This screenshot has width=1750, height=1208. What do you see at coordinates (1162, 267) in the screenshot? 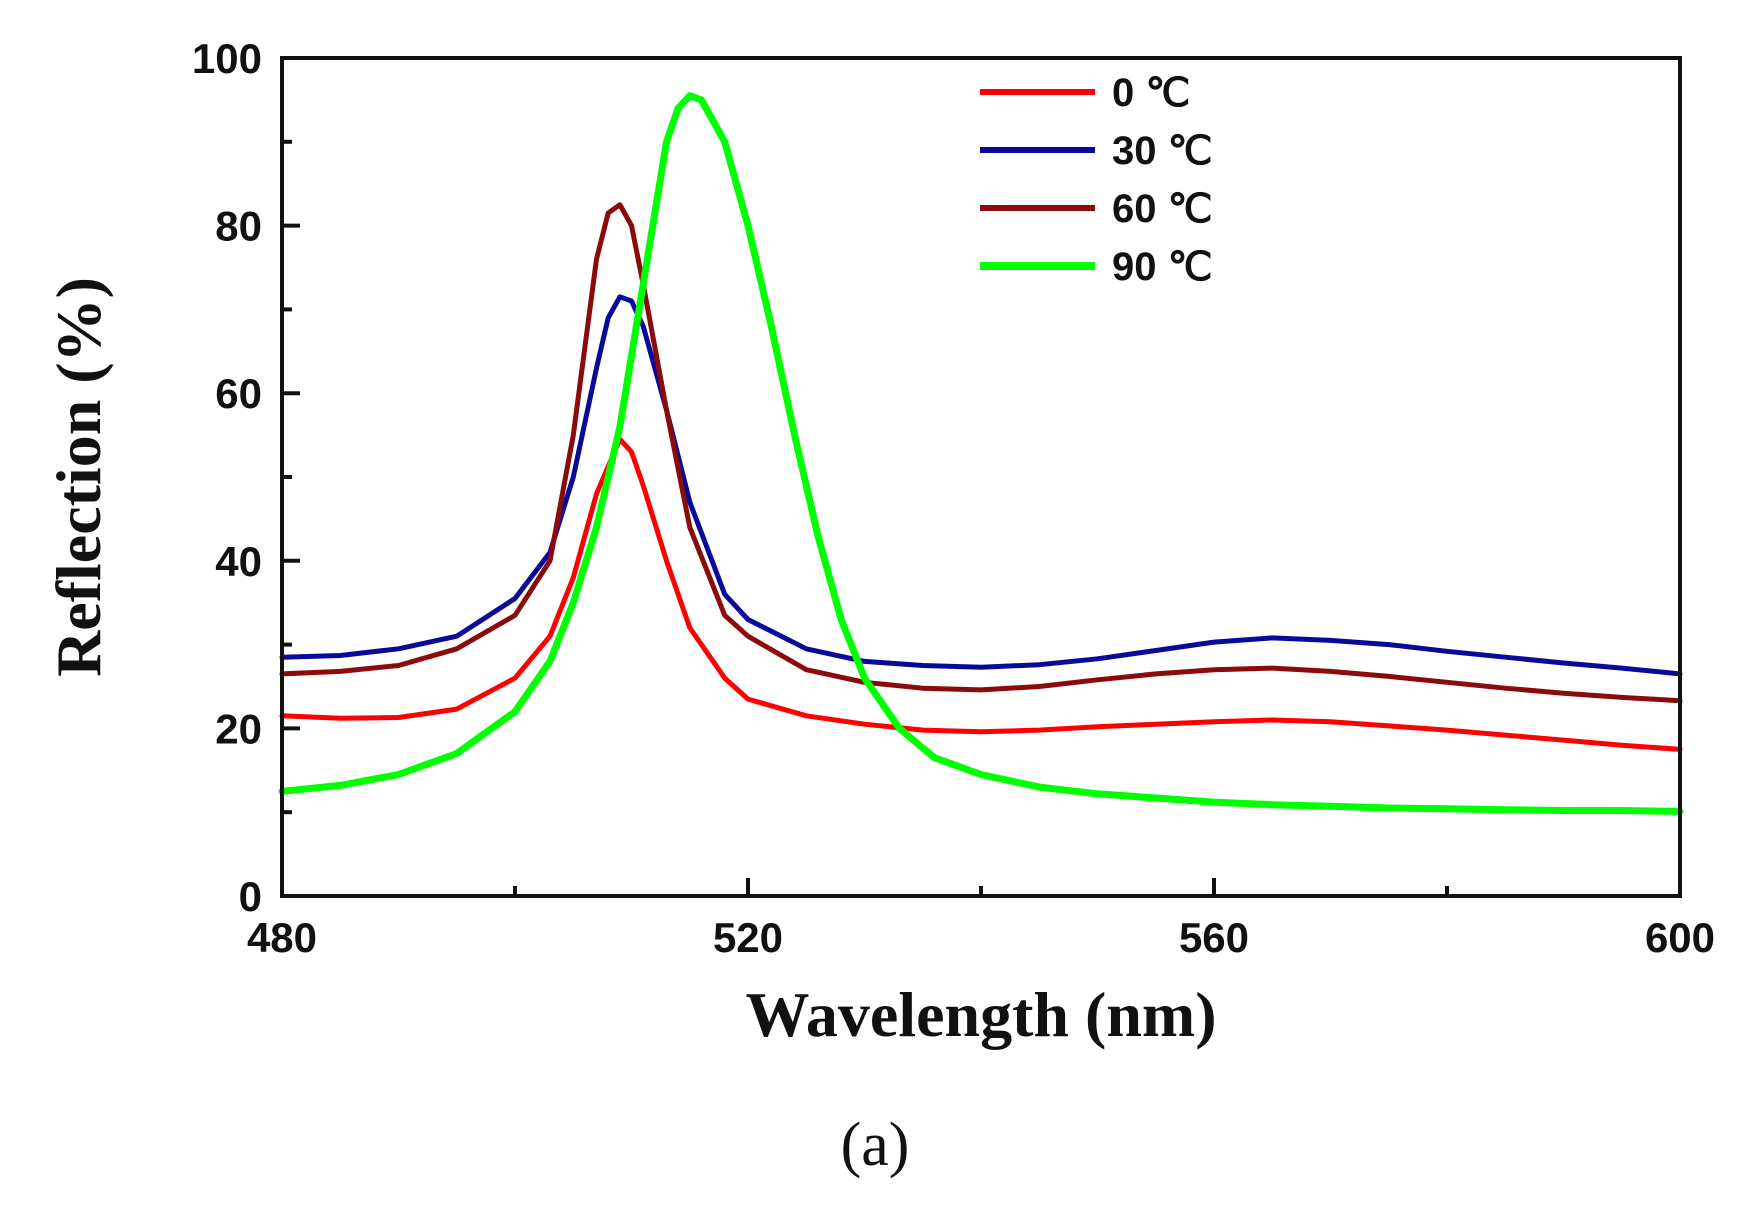
I see `legend-label-3: 90 ℃` at bounding box center [1162, 267].